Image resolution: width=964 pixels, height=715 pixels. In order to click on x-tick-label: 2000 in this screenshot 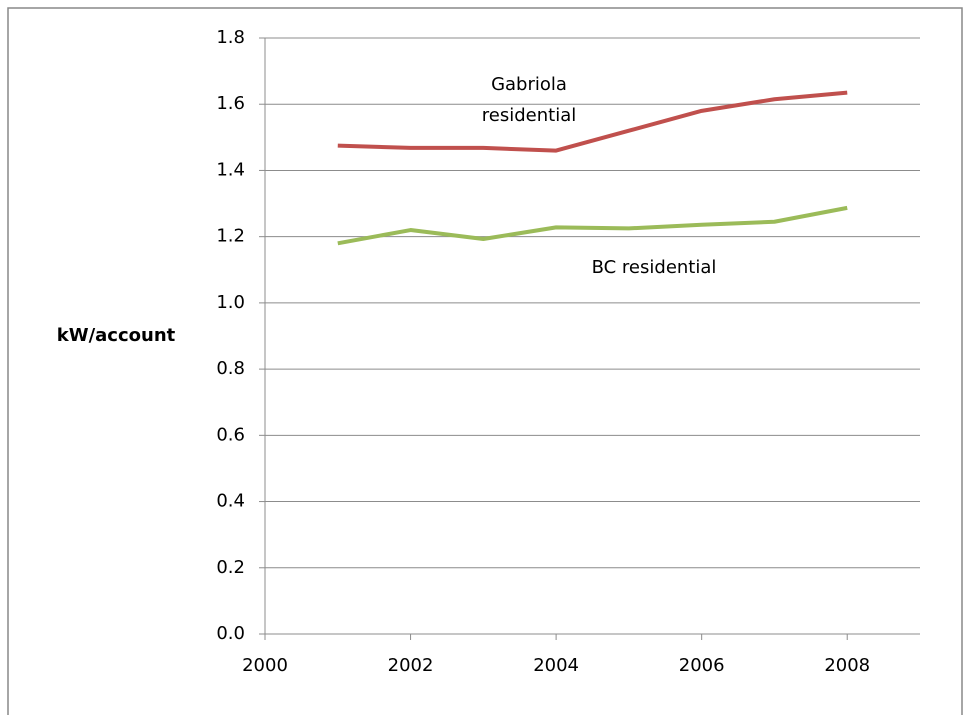, I will do `click(265, 665)`.